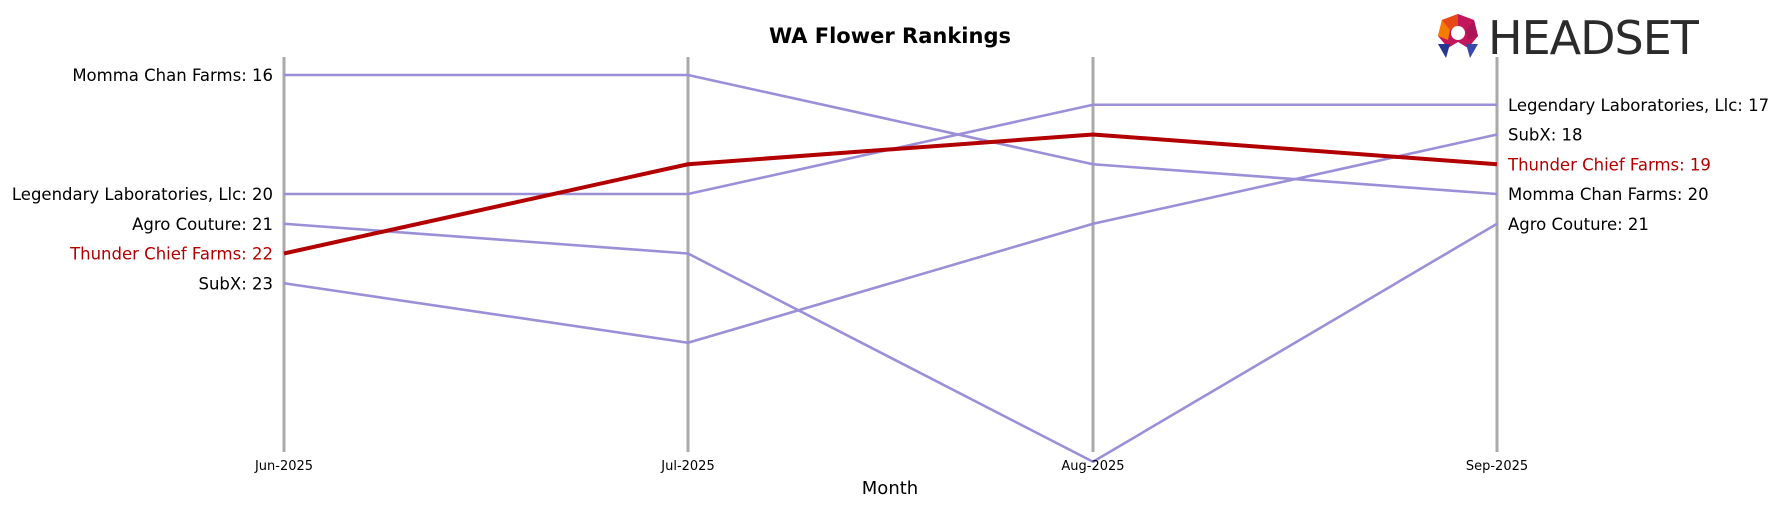 This screenshot has height=507, width=1779. Describe the element at coordinates (1545, 135) in the screenshot. I see `end-label-subx: SubX: 18` at that location.